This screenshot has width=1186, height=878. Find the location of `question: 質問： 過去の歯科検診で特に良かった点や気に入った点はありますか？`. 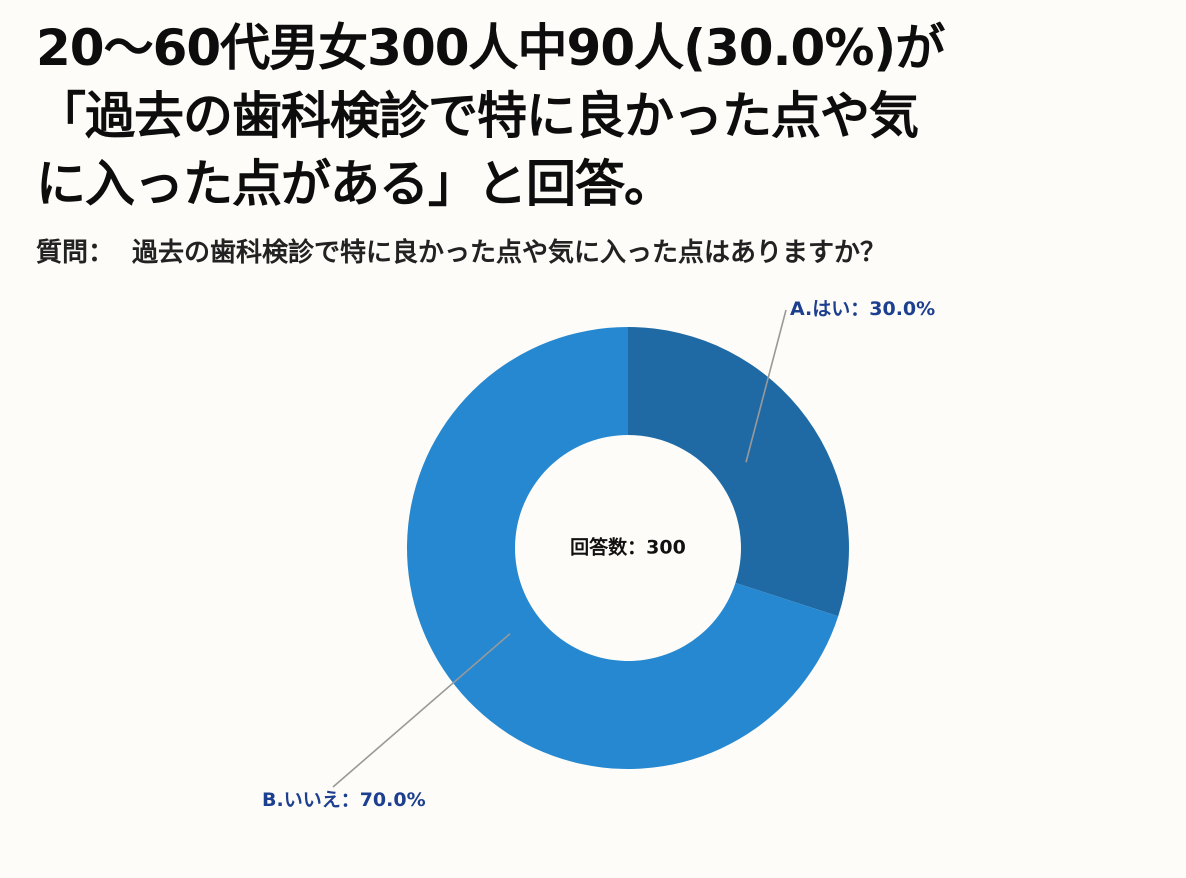

question: 質問： 過去の歯科検診で特に良かった点や気に入った点はありますか？ is located at coordinates (596, 250).